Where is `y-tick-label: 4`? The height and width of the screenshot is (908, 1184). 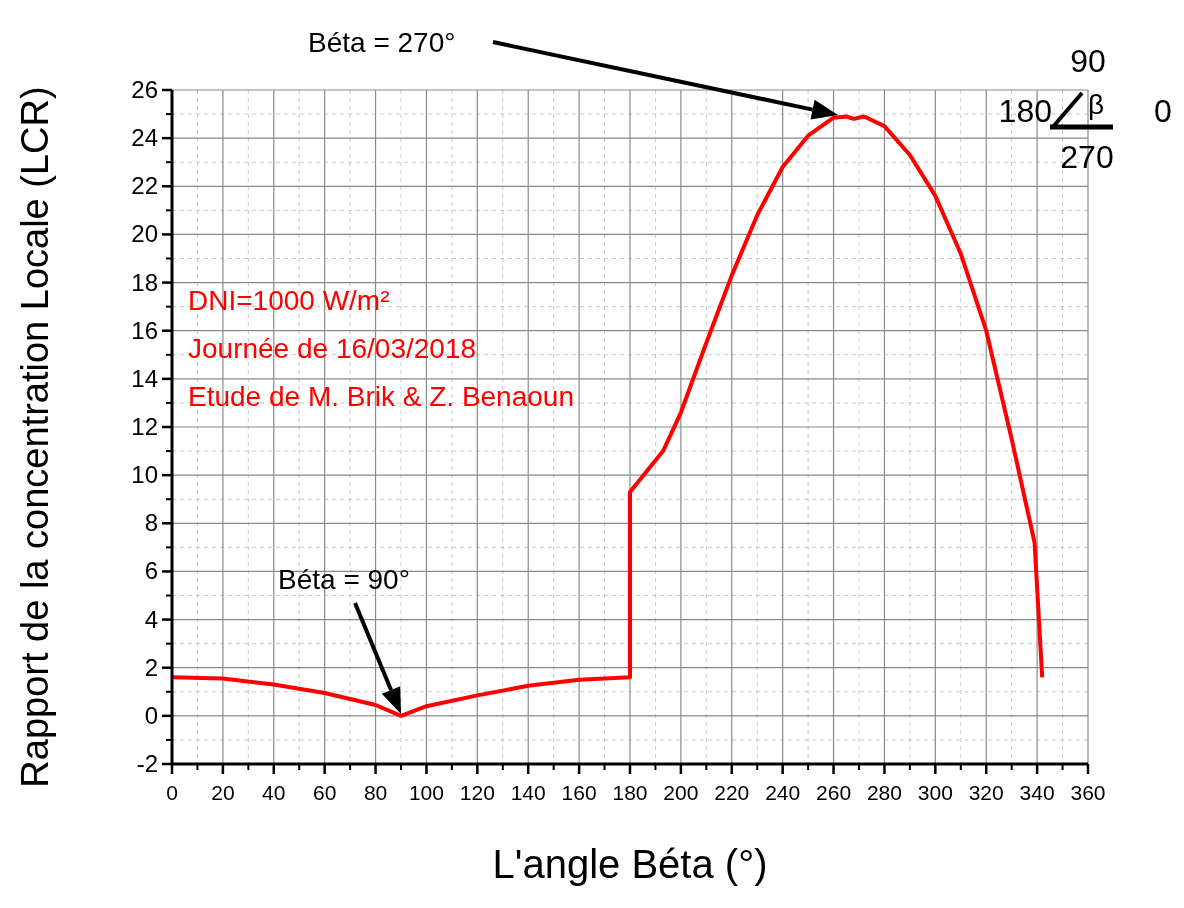
y-tick-label: 4 is located at coordinates (151, 619).